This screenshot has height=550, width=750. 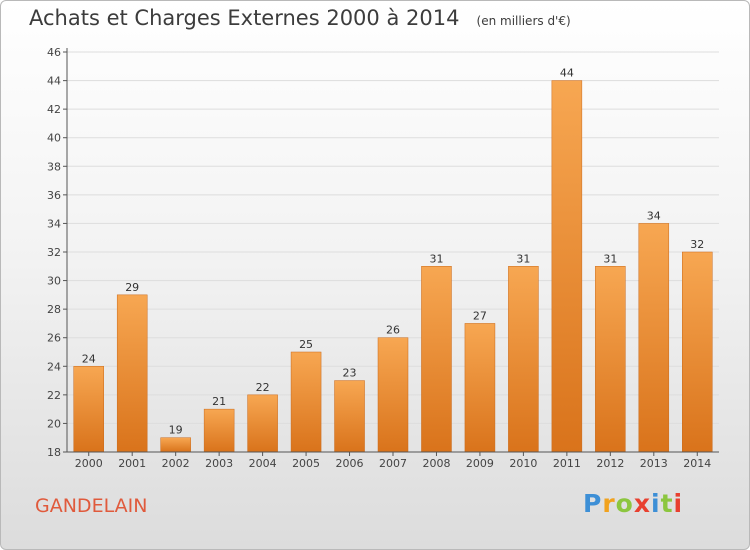 I want to click on y-tick-label: 42, so click(x=54, y=109).